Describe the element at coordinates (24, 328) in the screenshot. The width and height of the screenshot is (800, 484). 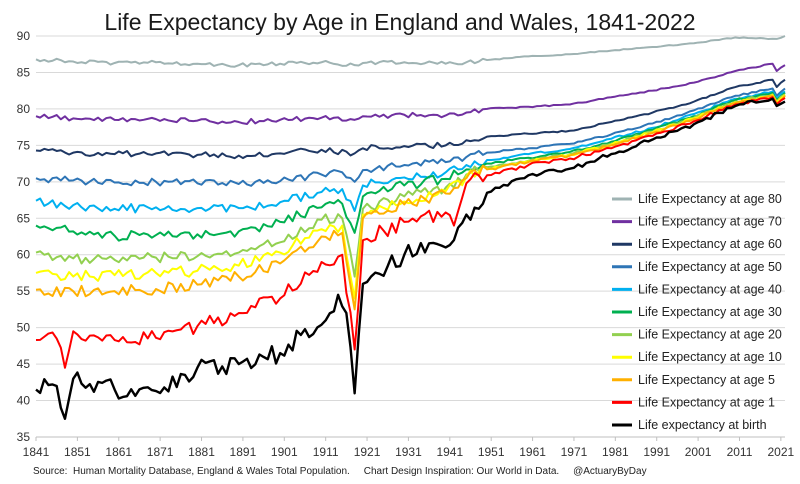
I see `y-tick-label: 50` at that location.